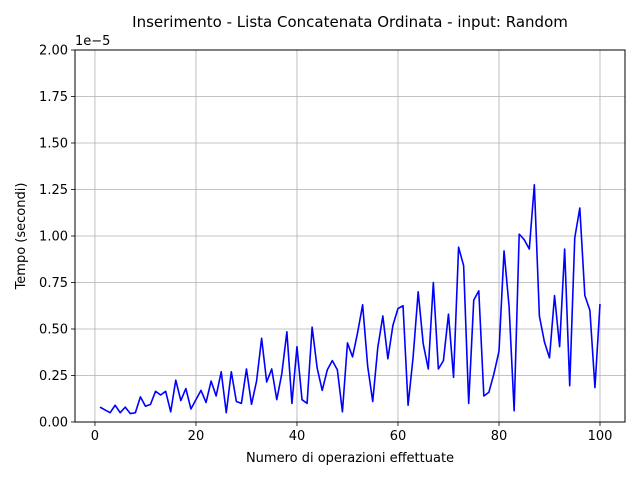  I want to click on x-tick-label: 60, so click(398, 436).